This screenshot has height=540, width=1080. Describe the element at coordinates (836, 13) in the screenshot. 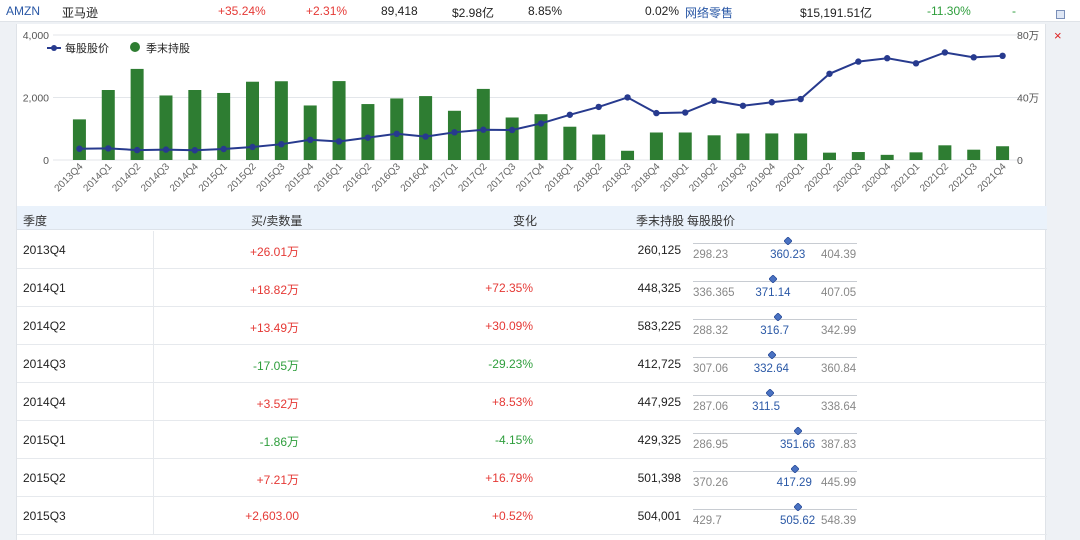

I see `market-cap: $15,191.51亿` at that location.